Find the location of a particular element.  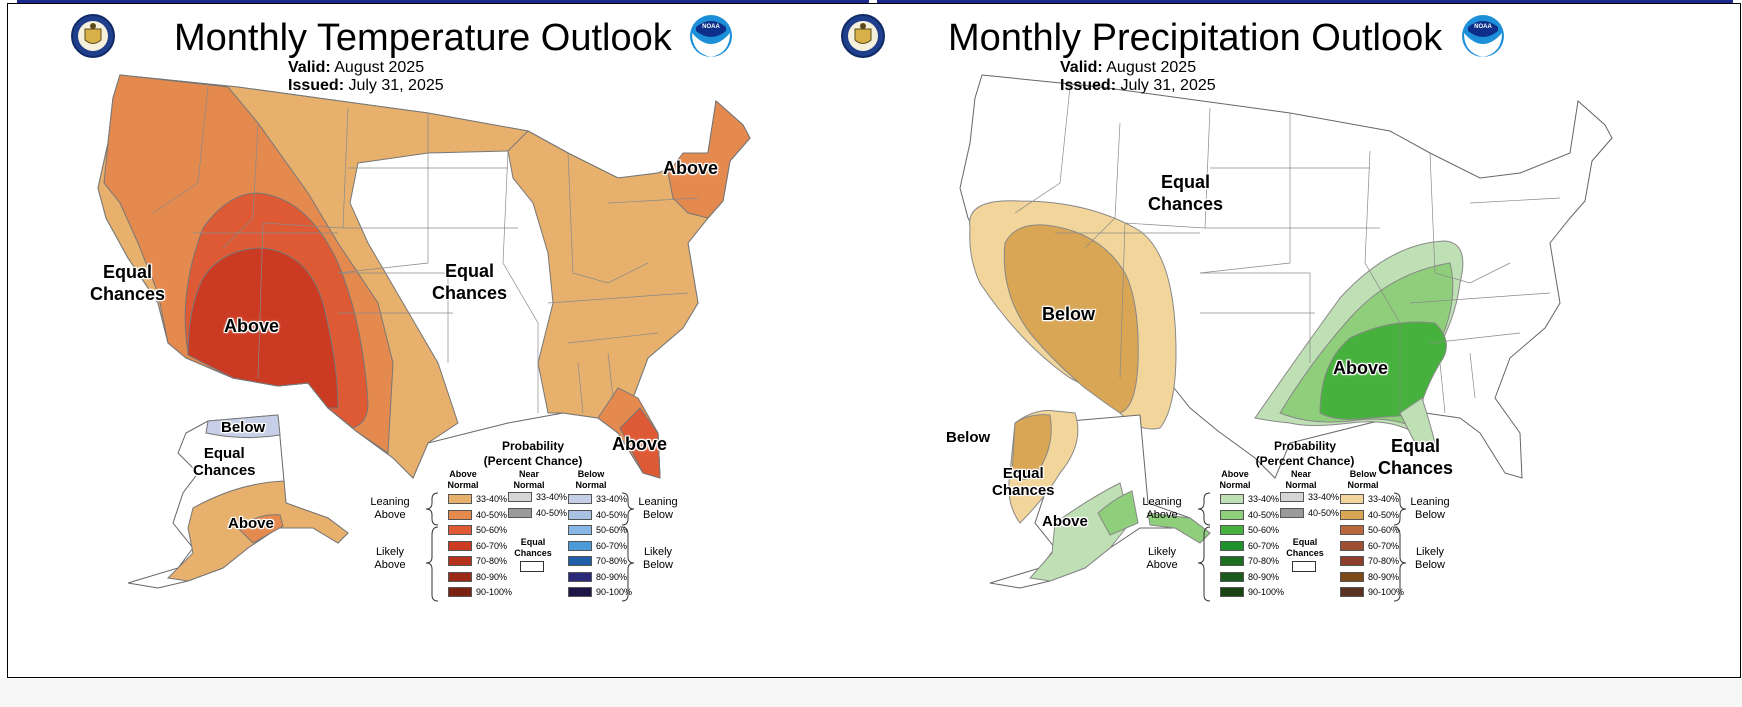

temp-above-50-florida is located at coordinates (640, 443).